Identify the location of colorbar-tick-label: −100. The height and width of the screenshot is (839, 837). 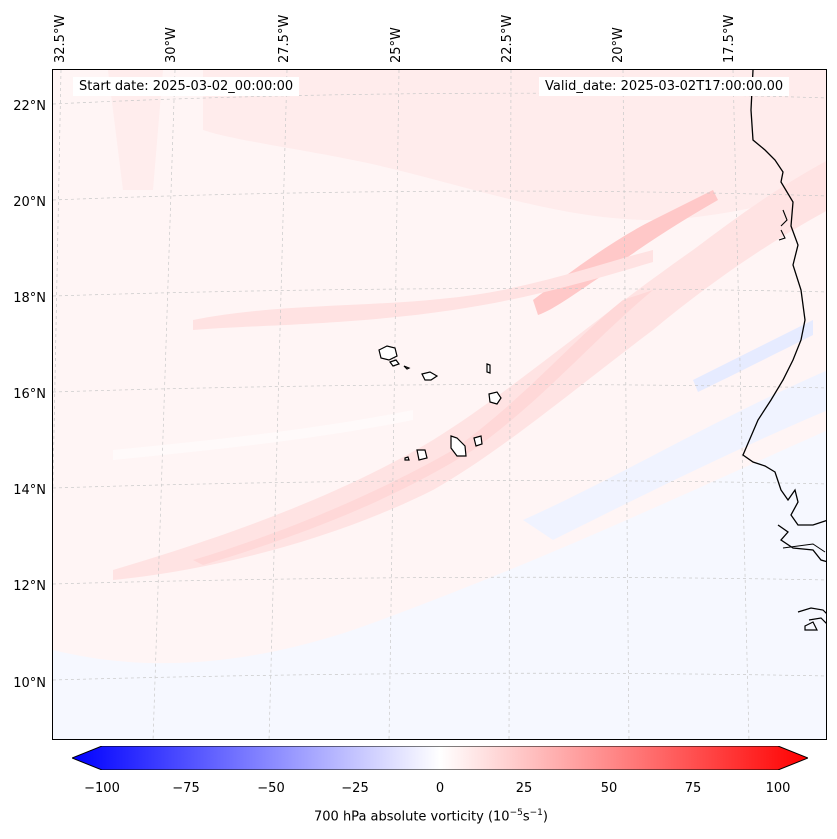
(102, 788).